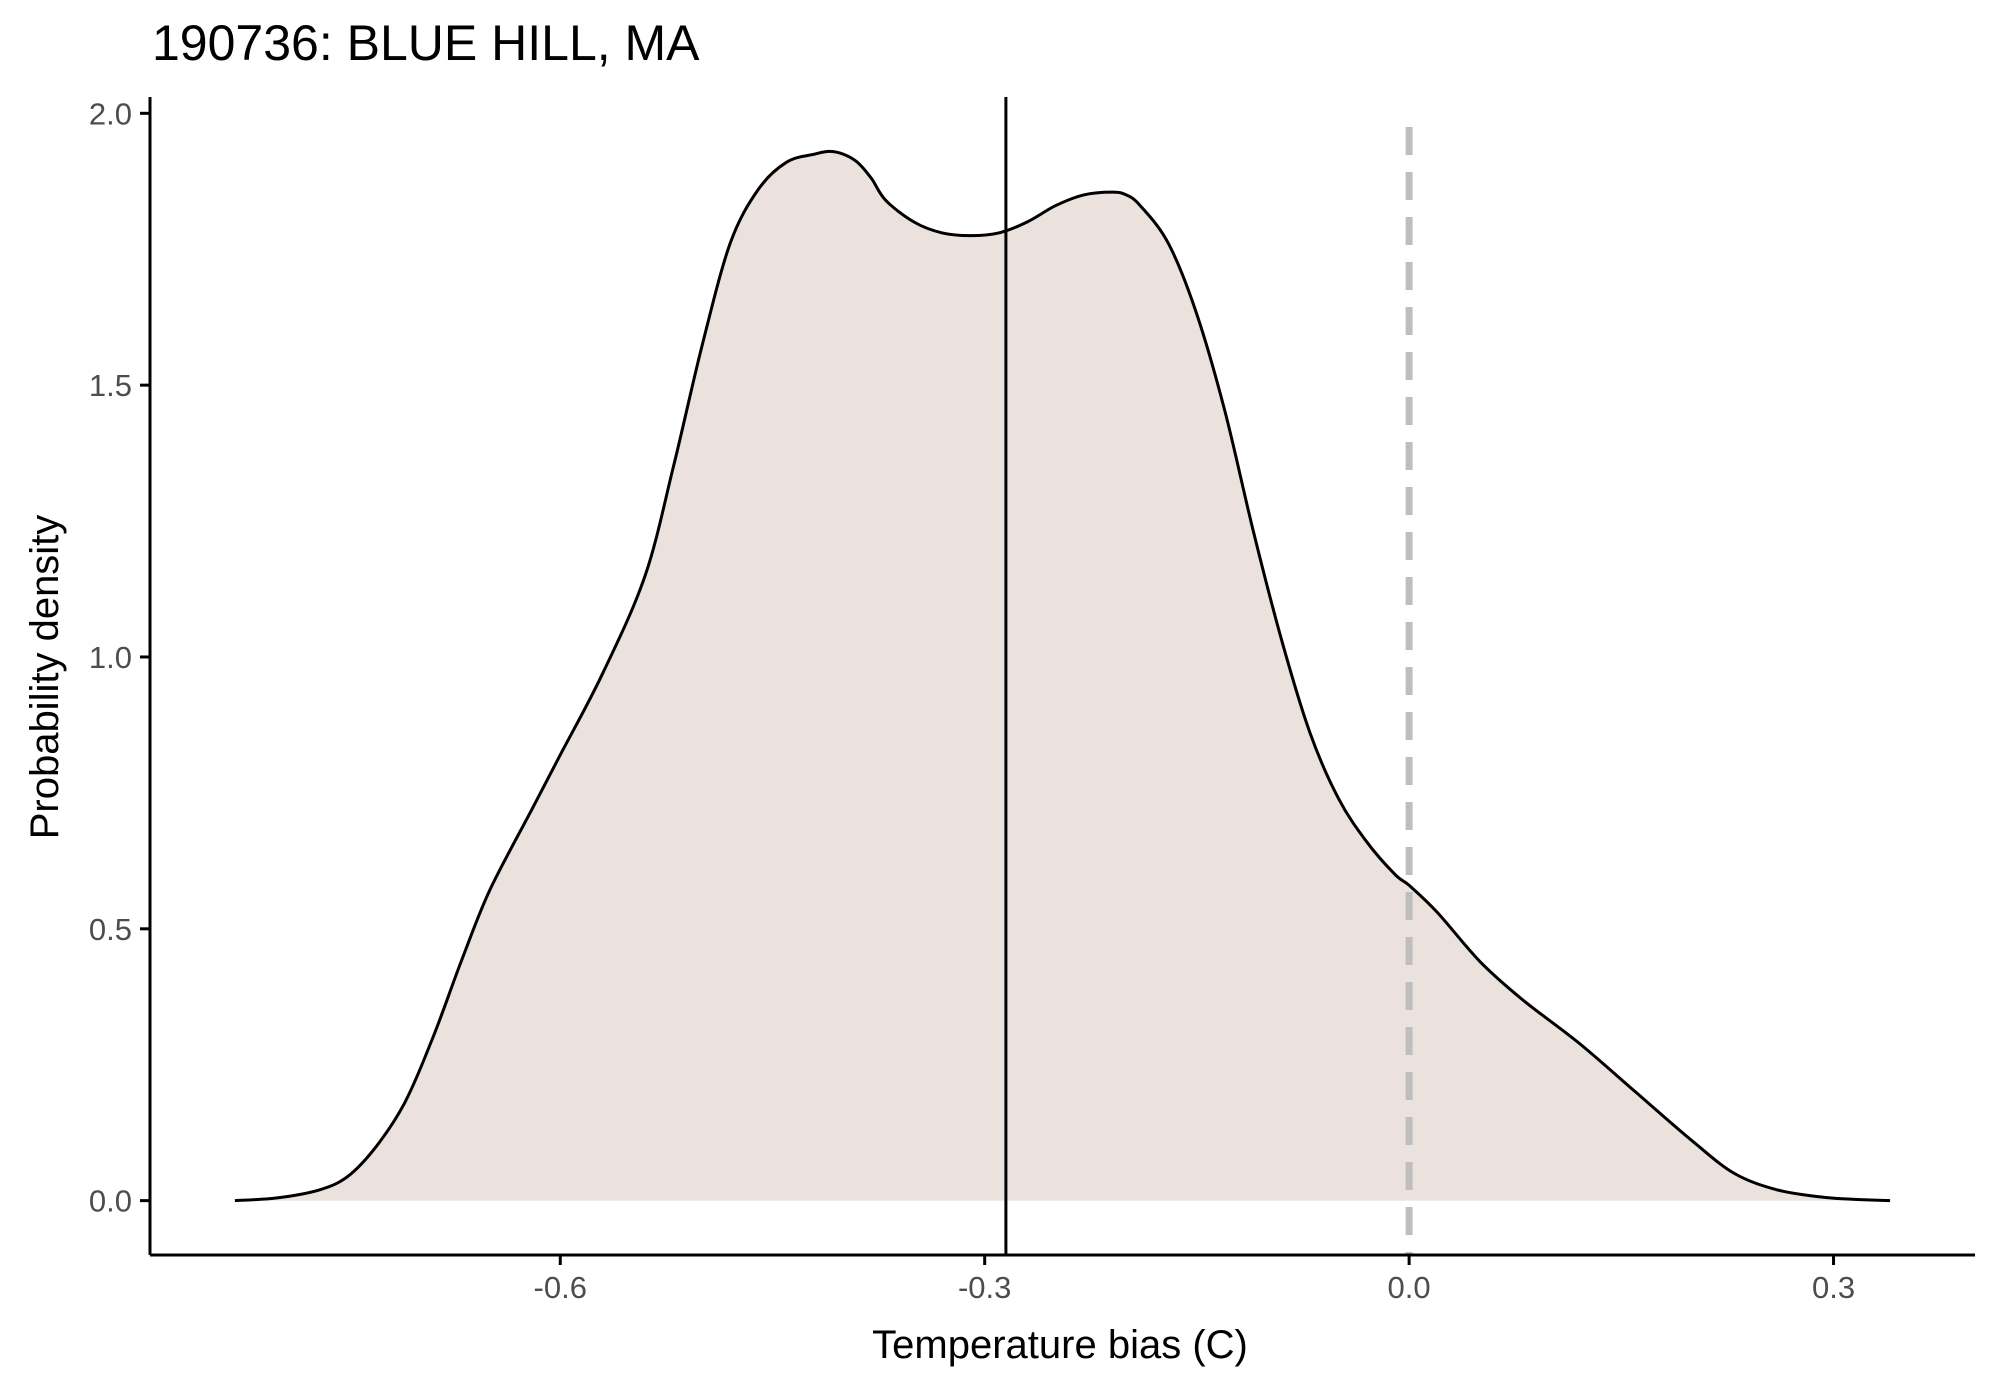 The image size is (1990, 1384). I want to click on x-axis-title: Temperature bias (C), so click(1060, 1345).